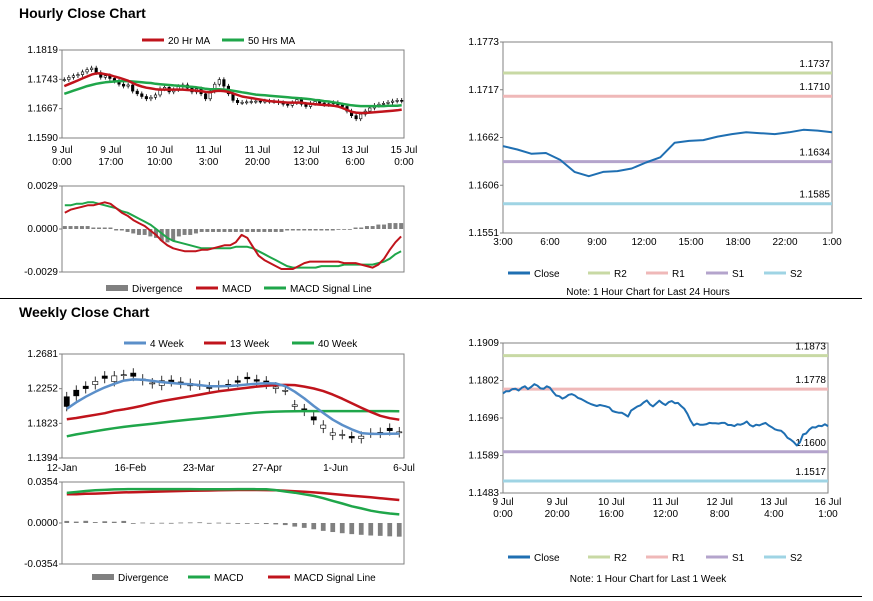 This screenshot has width=873, height=601. What do you see at coordinates (233, 235) in the screenshot?
I see `hourly-macd-line` at bounding box center [233, 235].